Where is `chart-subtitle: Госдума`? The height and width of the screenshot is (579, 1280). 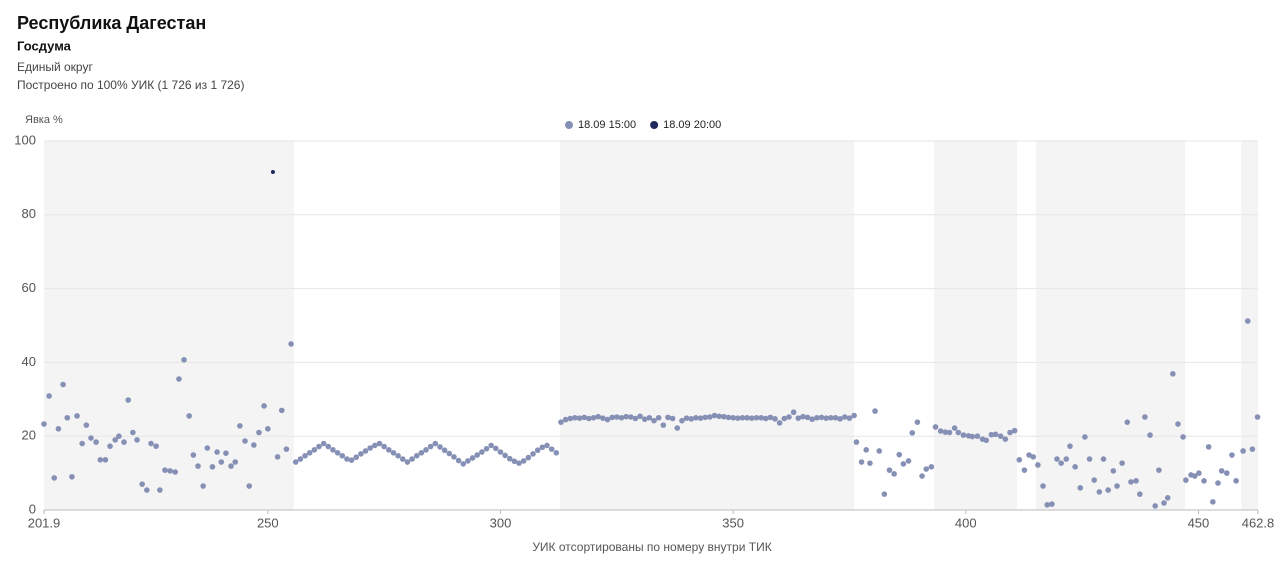 chart-subtitle: Госдума is located at coordinates (44, 45).